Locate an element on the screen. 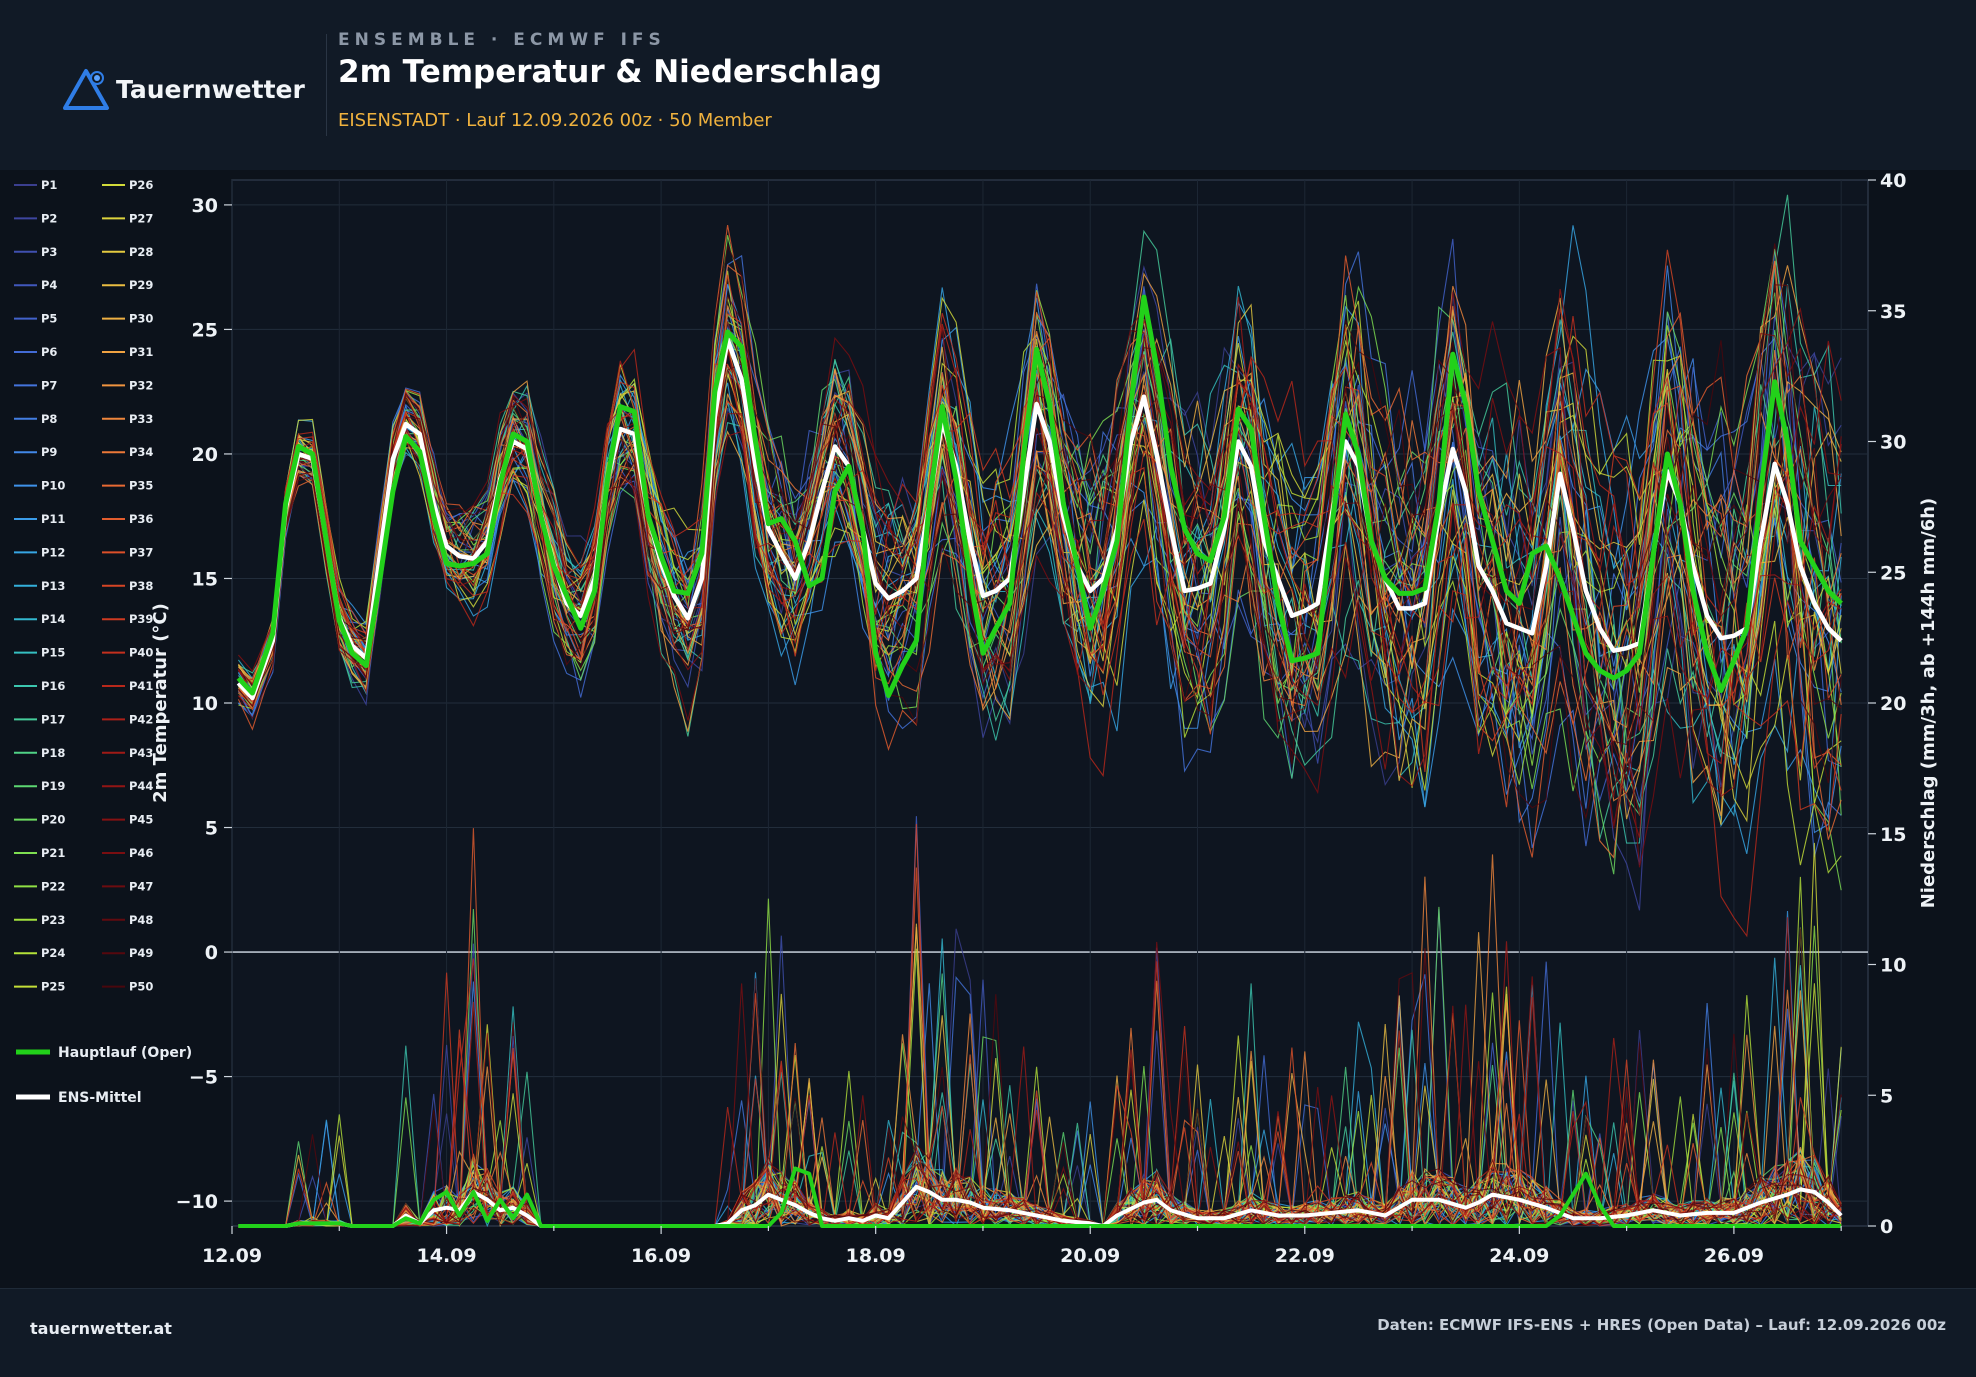 This screenshot has height=1377, width=1976. x-tick-label: 20.09 is located at coordinates (1090, 1256).